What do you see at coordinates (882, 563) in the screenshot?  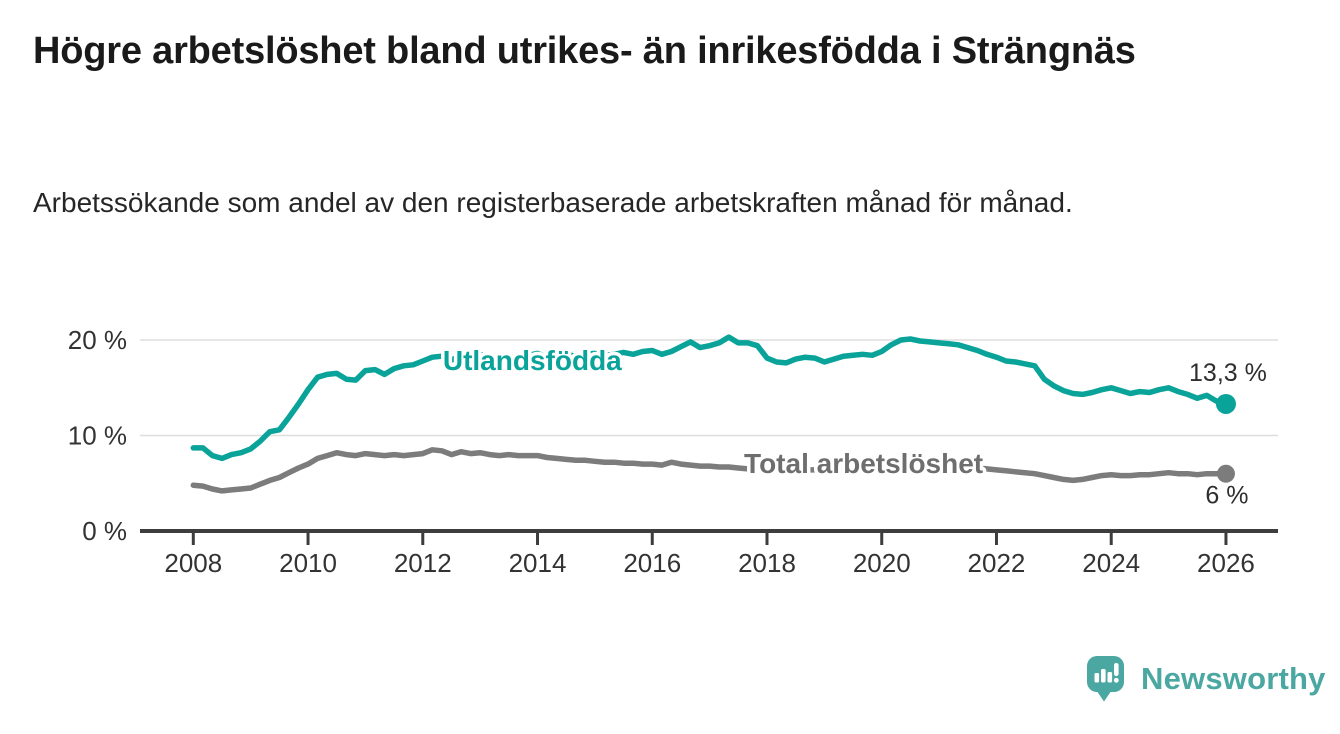 I see `x-axis-tick-label: 2020` at bounding box center [882, 563].